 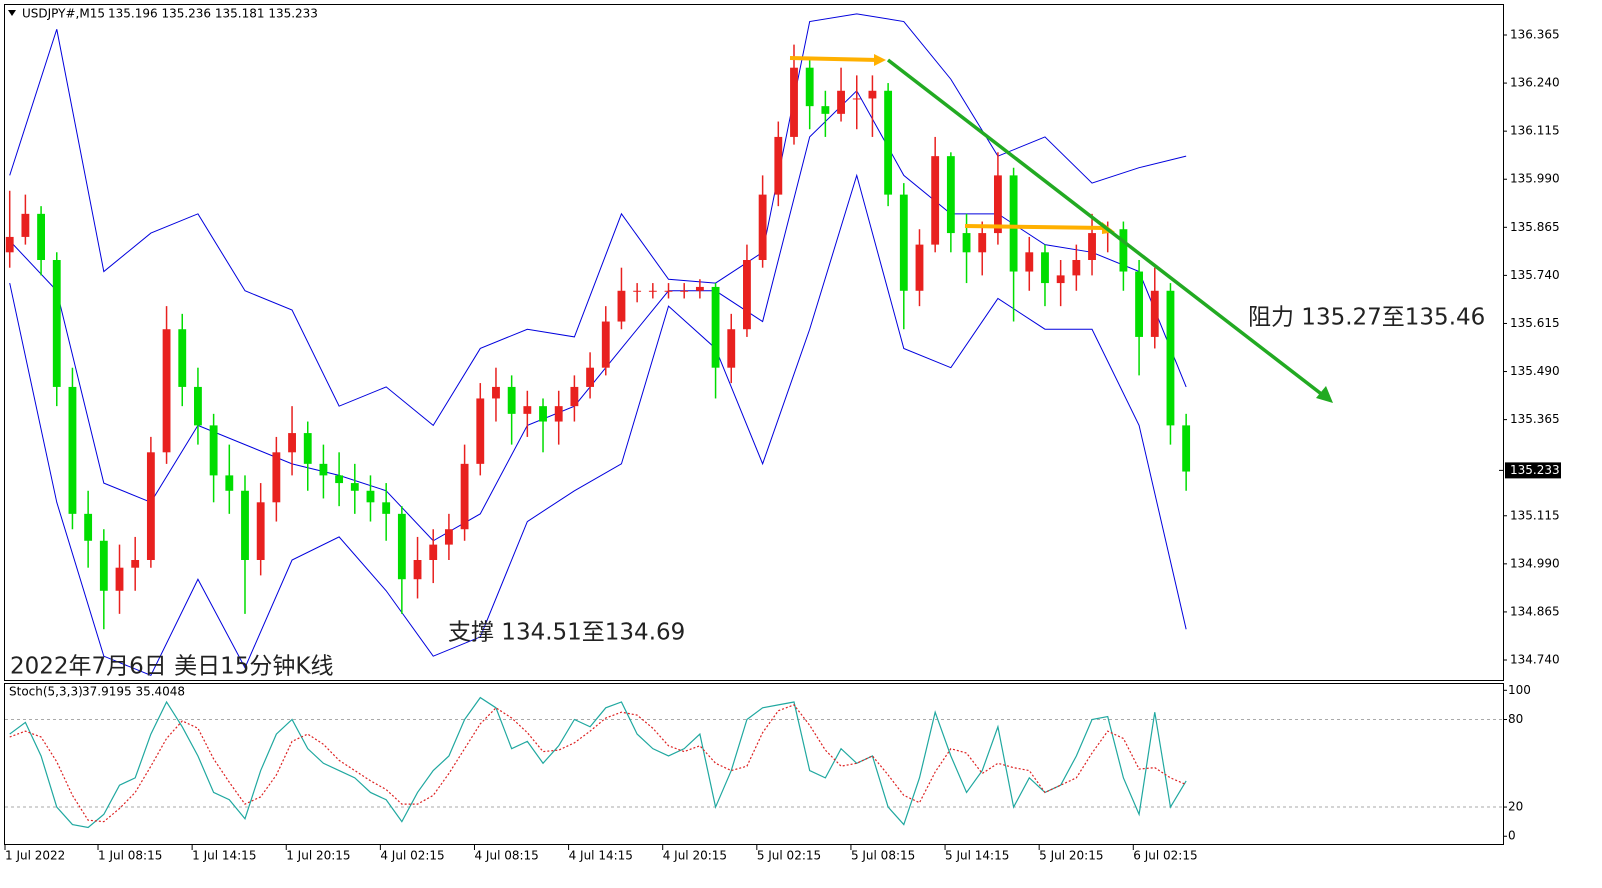 What do you see at coordinates (318, 856) in the screenshot?
I see `x-tick-label: 1 Jul 20:15` at bounding box center [318, 856].